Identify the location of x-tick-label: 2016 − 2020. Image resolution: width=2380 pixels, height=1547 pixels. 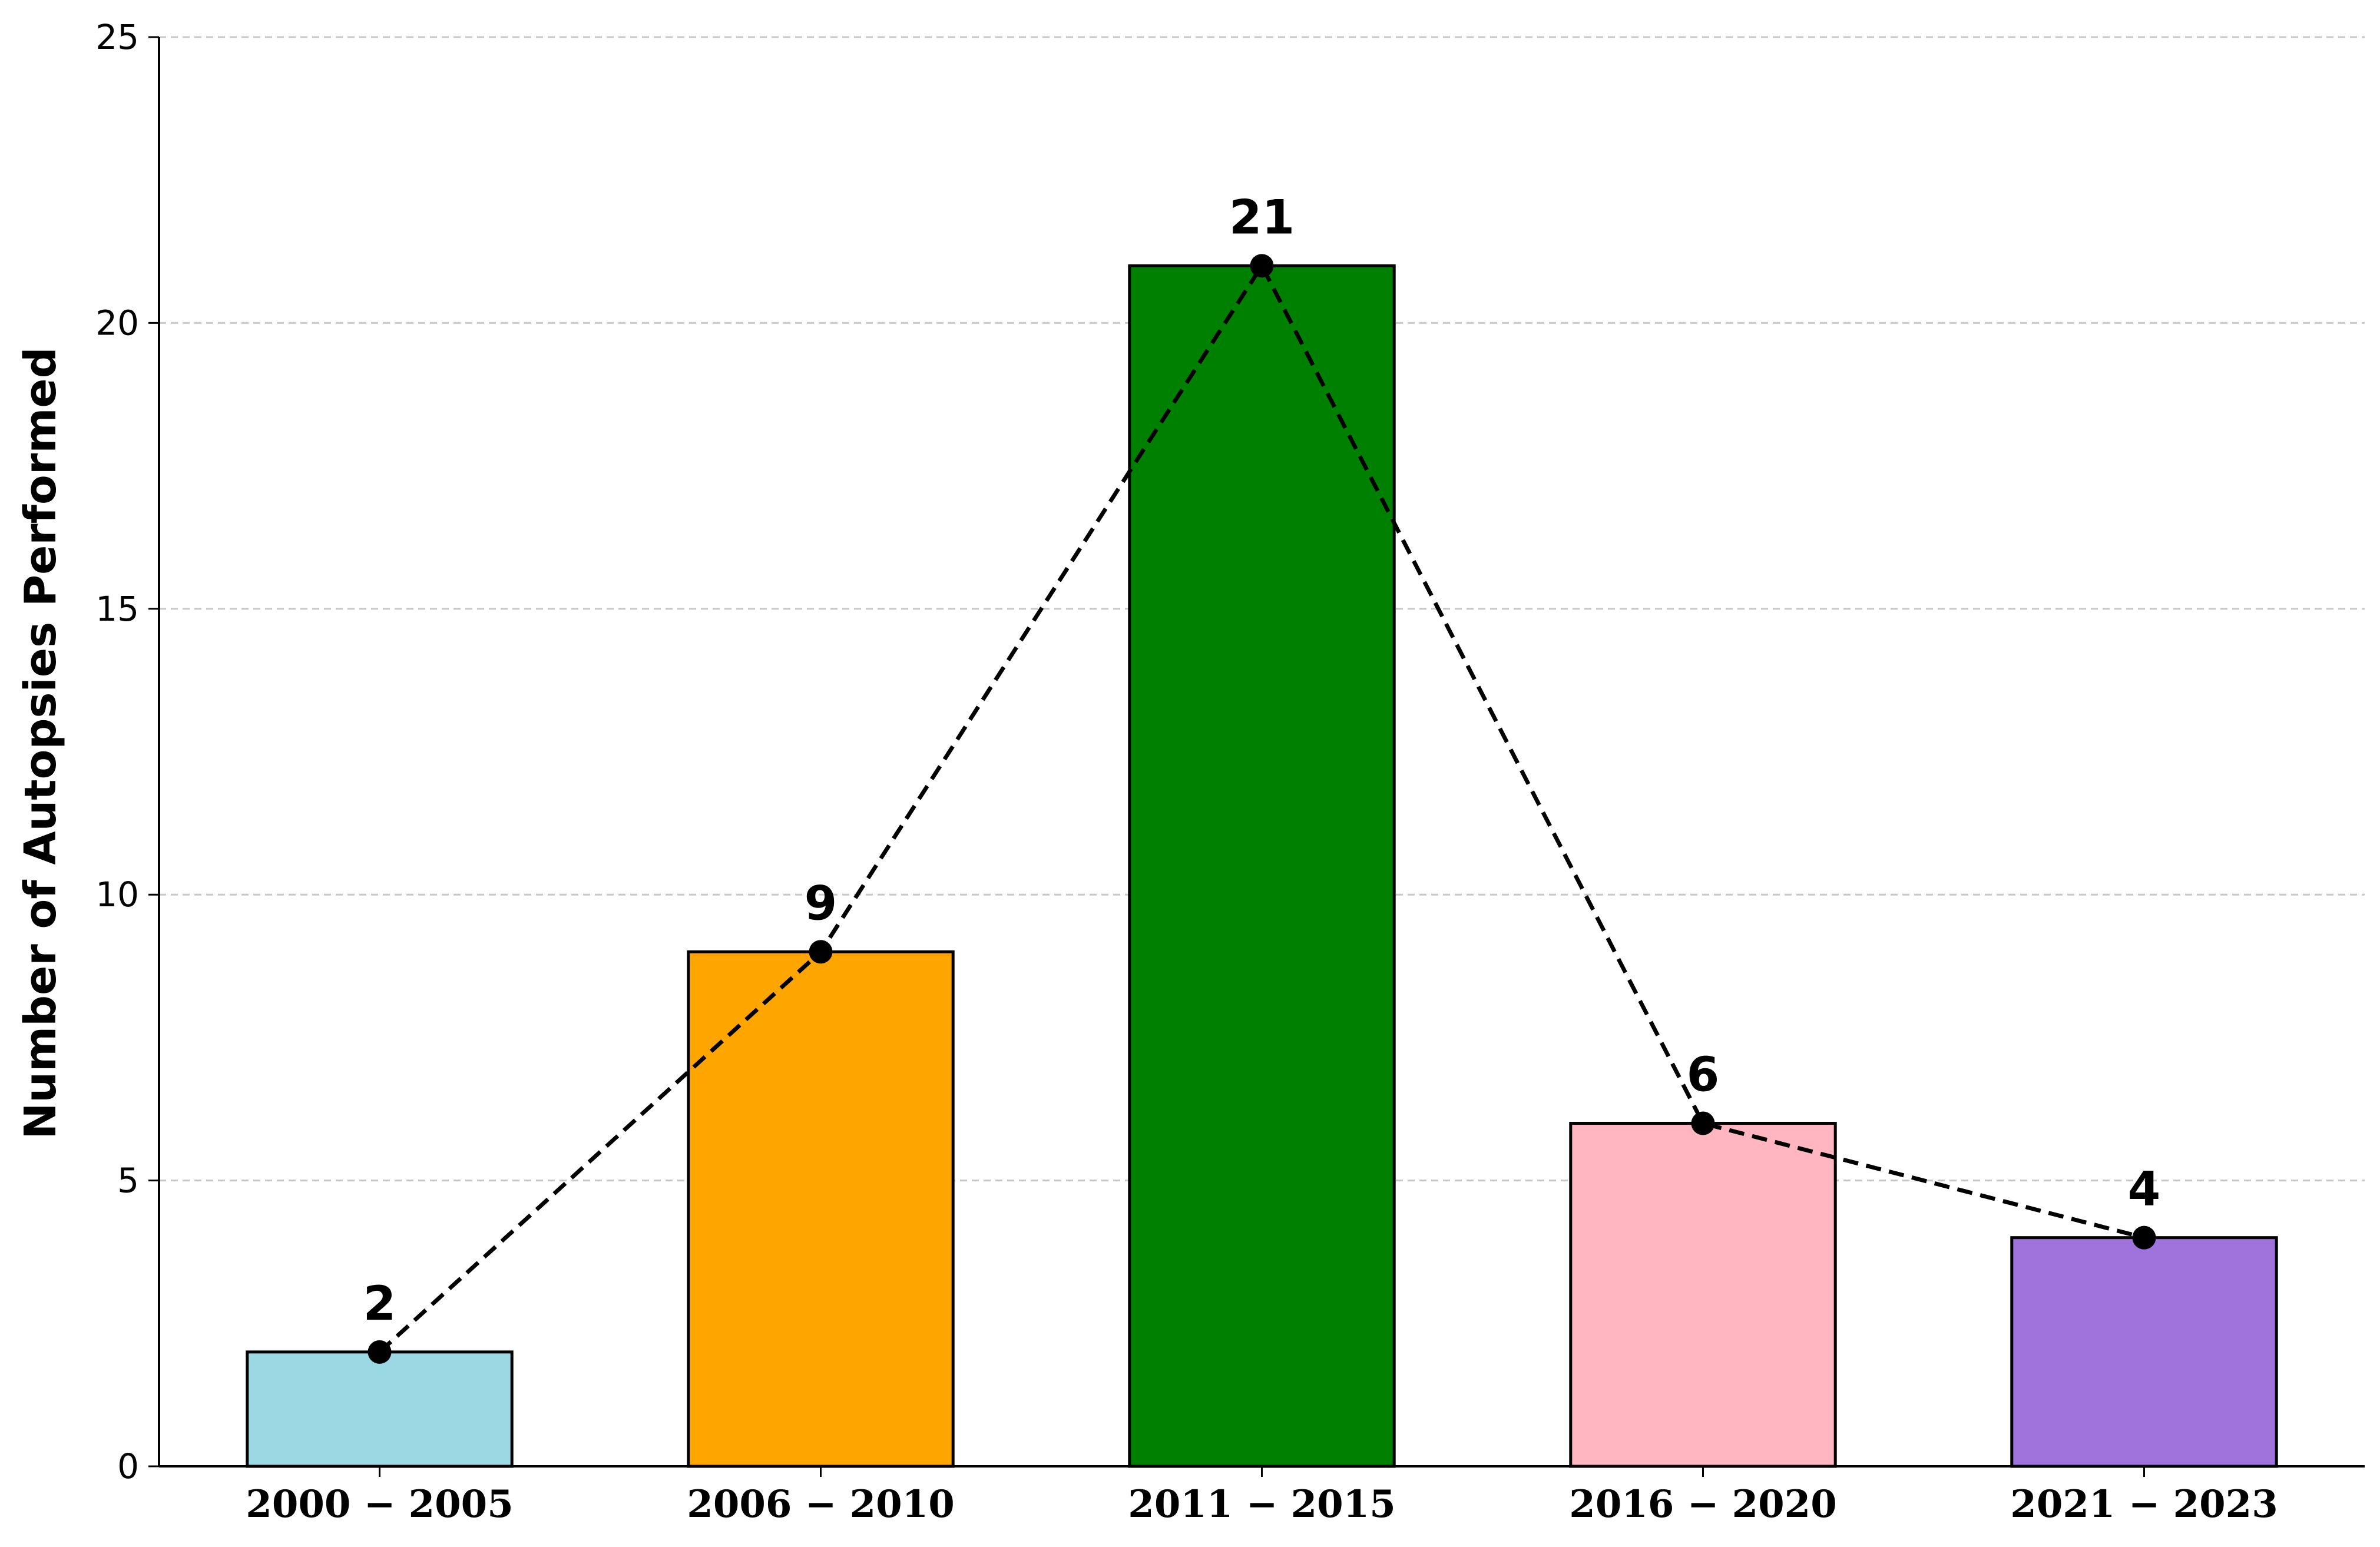
(1702, 1504).